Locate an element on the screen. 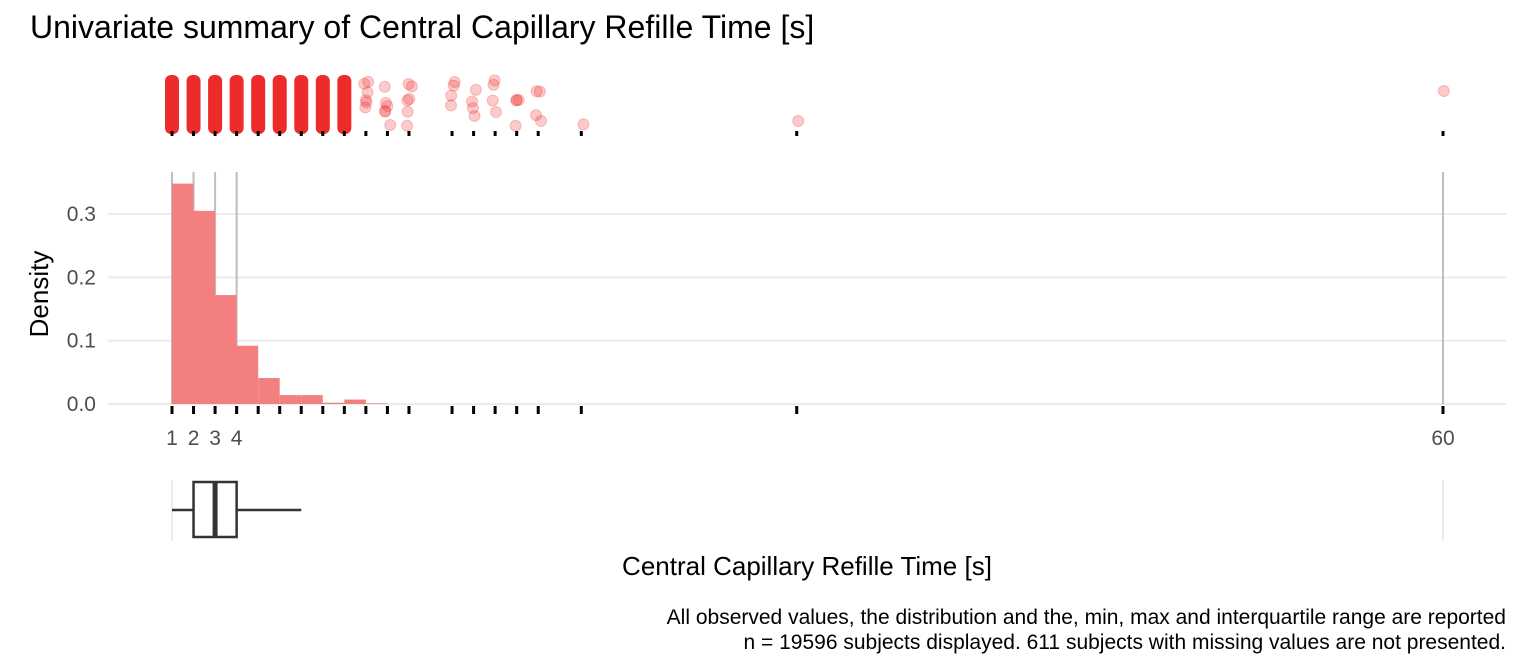 This screenshot has height=672, width=1536. x-axis-title: Central Capillary Refille Time [s] is located at coordinates (807, 566).